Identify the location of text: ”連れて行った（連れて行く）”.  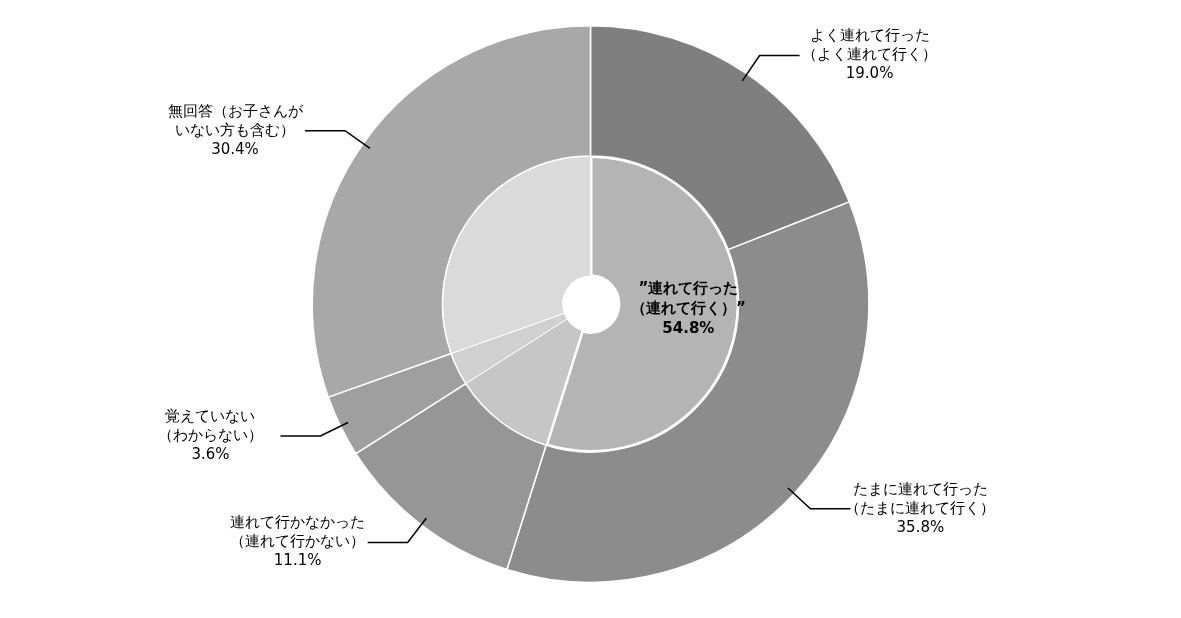
(688, 297).